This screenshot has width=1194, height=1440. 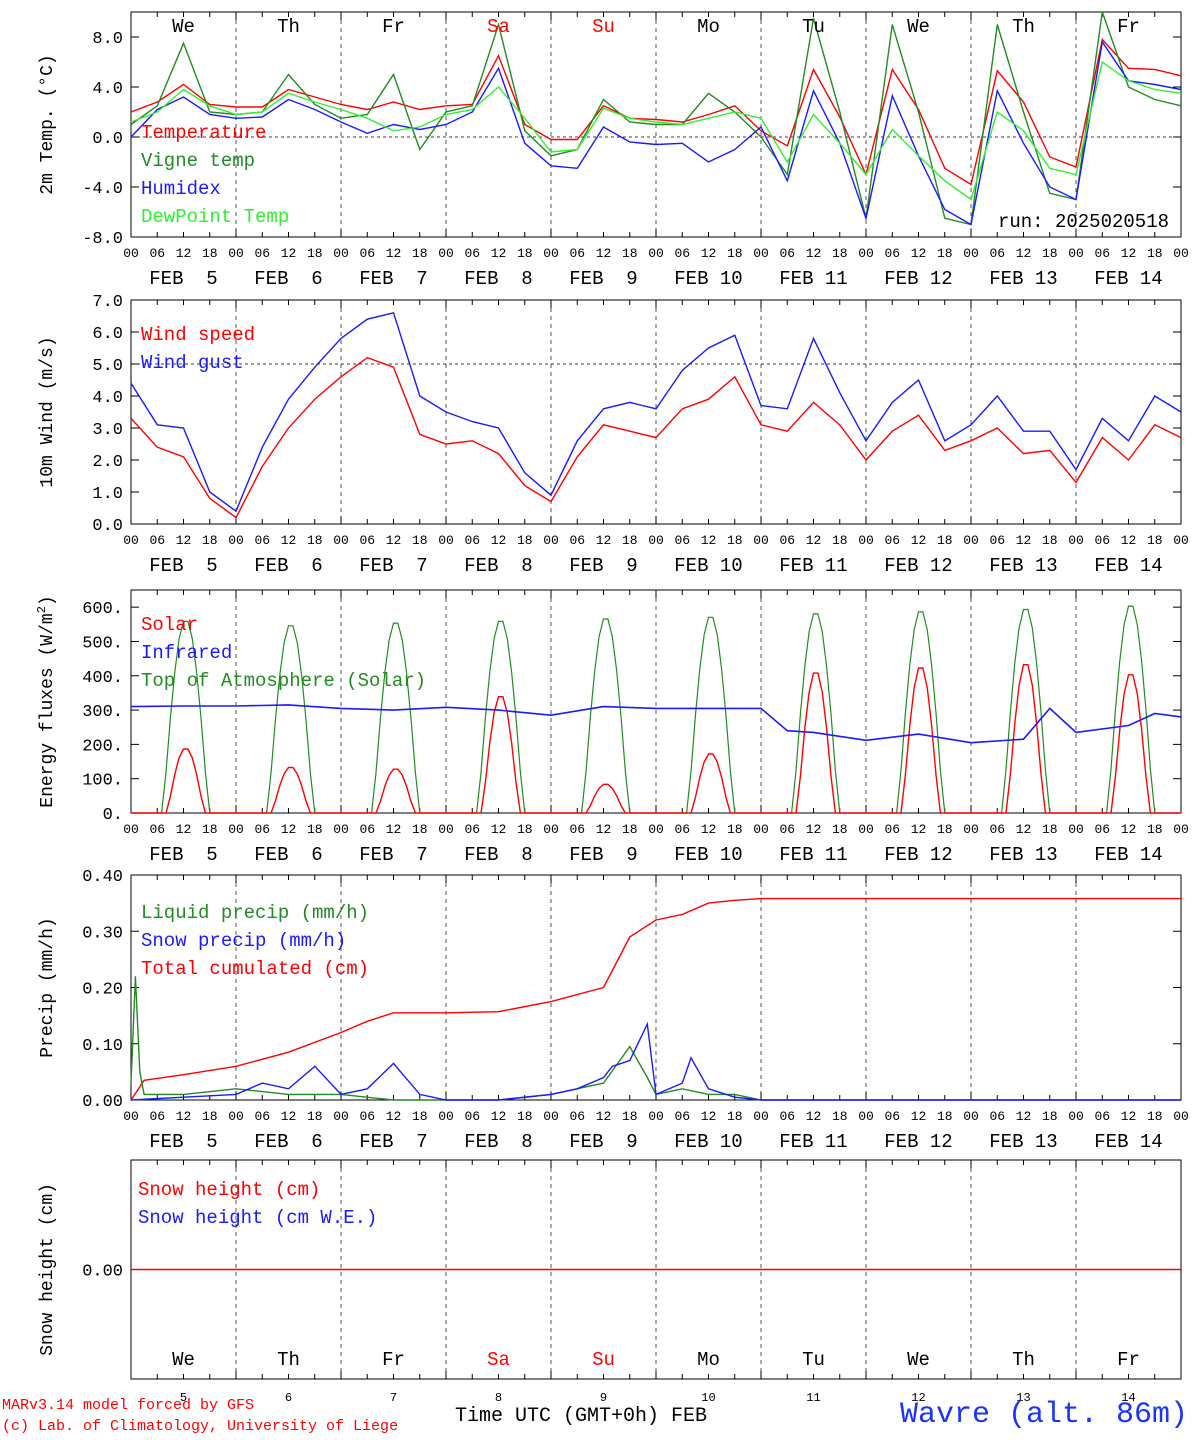 I want to click on y-tick-label: 200., so click(x=102, y=746).